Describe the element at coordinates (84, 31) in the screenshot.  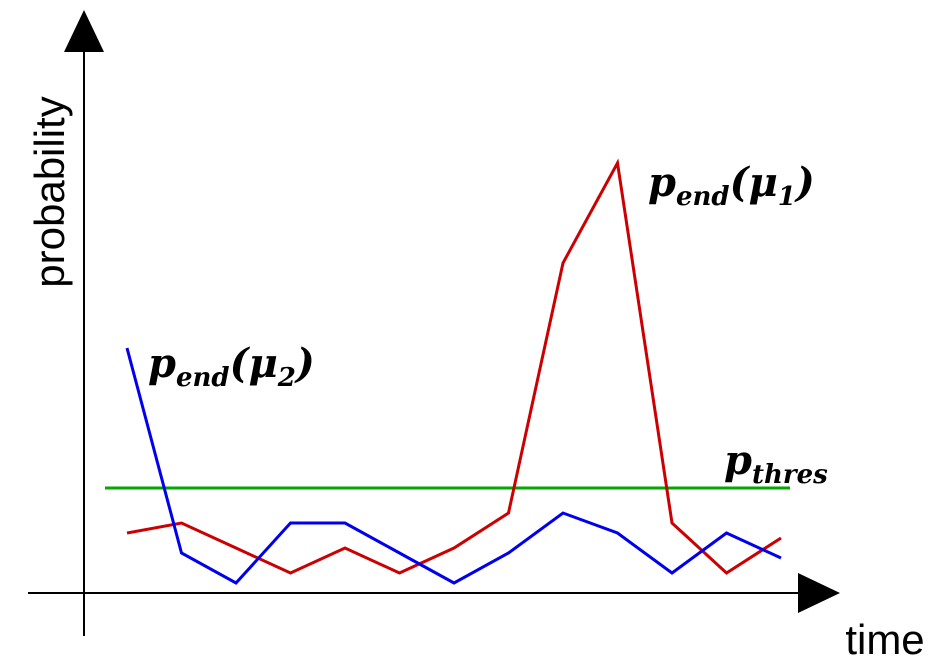
I see `y-axis-arrowhead` at that location.